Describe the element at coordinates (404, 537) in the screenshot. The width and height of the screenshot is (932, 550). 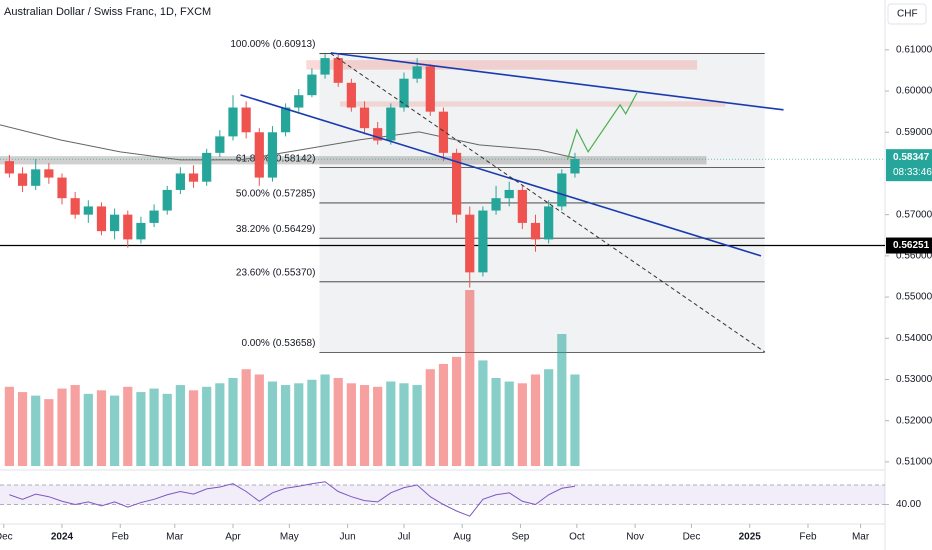
I see `x-tick-label: Jul` at that location.